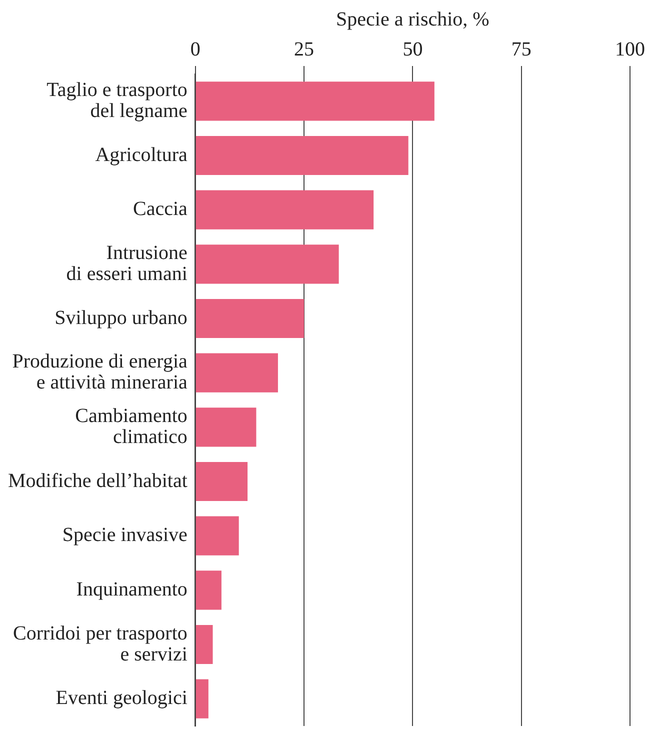  Describe the element at coordinates (160, 209) in the screenshot. I see `y-tick-label: Caccia` at that location.